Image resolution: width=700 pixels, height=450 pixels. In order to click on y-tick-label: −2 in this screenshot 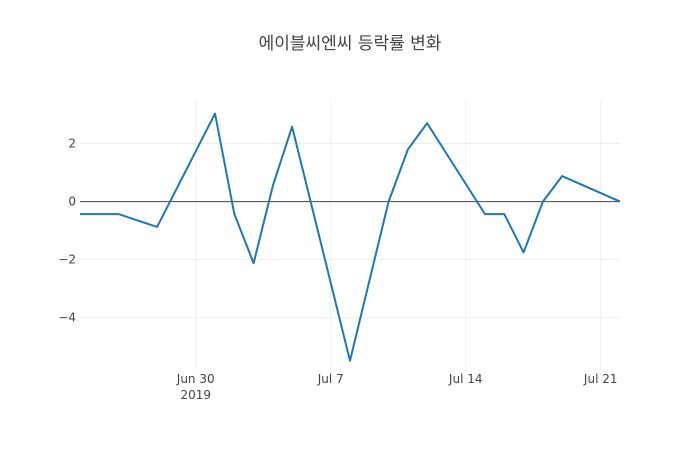, I will do `click(67, 260)`.